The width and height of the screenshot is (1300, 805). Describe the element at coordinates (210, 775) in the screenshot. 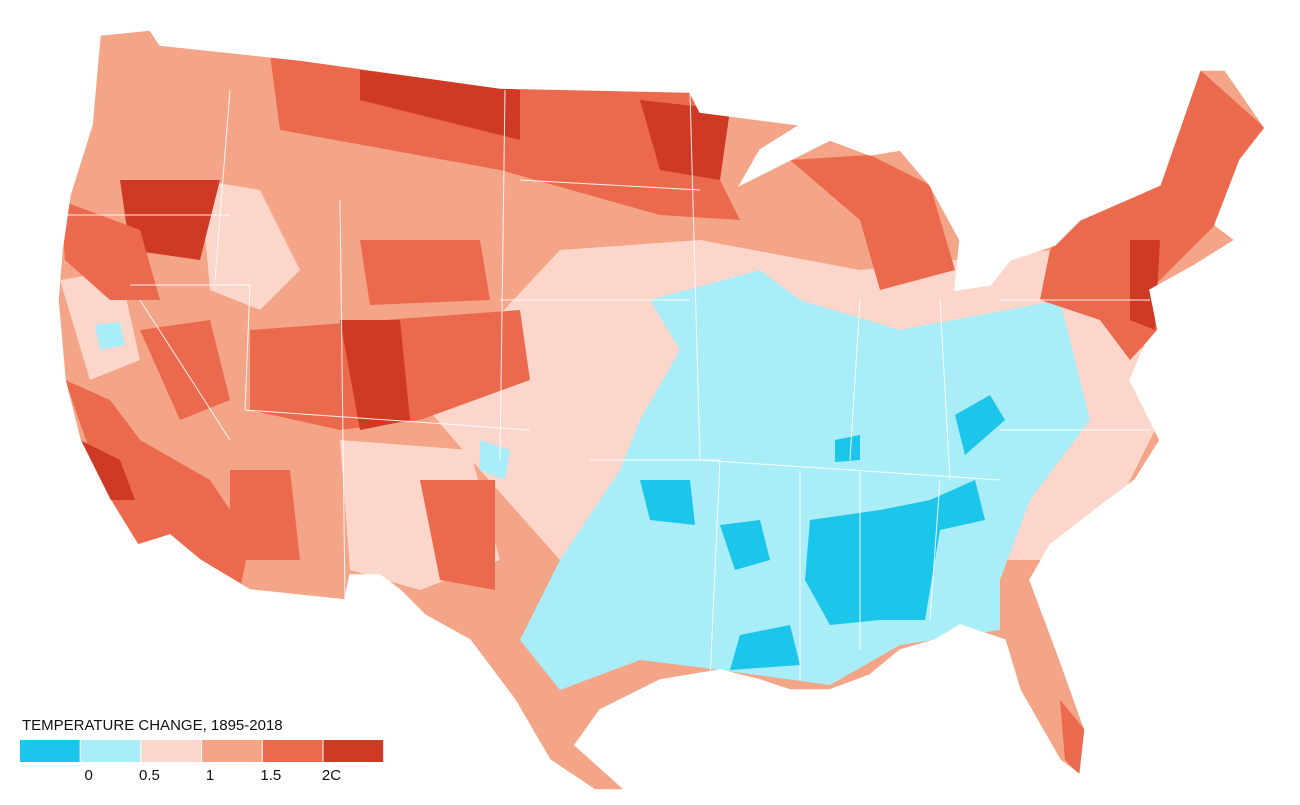

I see `legend-tick-label: 1` at that location.